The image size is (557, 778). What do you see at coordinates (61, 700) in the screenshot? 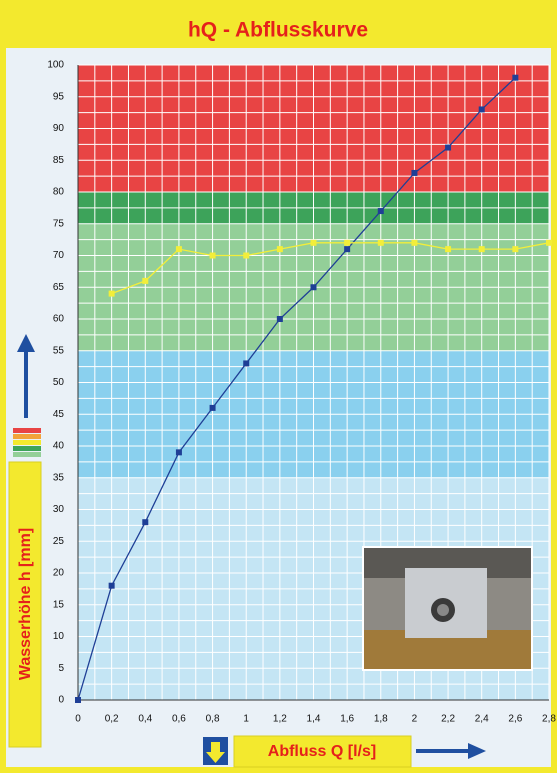
I see `y-tick-label: 0` at bounding box center [61, 700].